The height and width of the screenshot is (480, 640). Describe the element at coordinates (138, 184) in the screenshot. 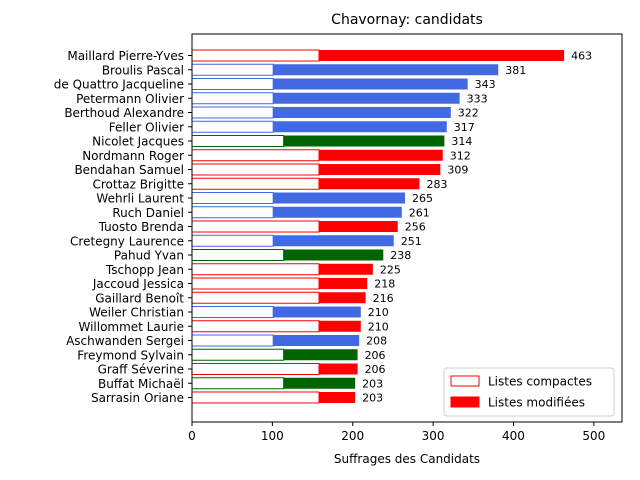

I see `y-tick-label: Crottaz Brigitte` at that location.